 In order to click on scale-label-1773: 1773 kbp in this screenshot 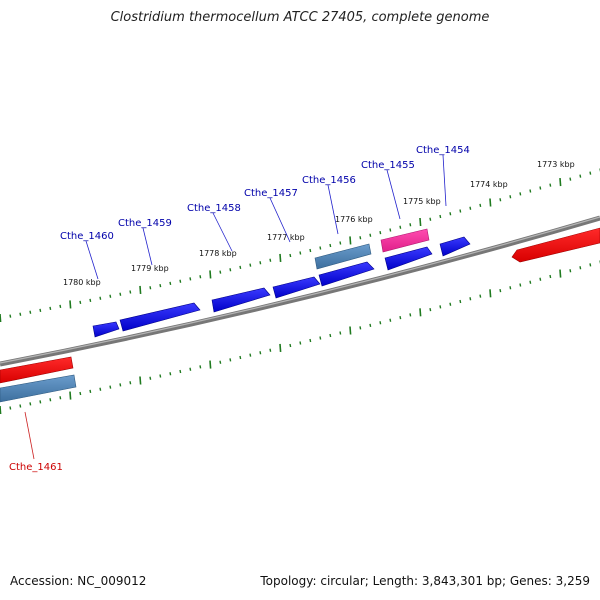, I will do `click(556, 164)`.